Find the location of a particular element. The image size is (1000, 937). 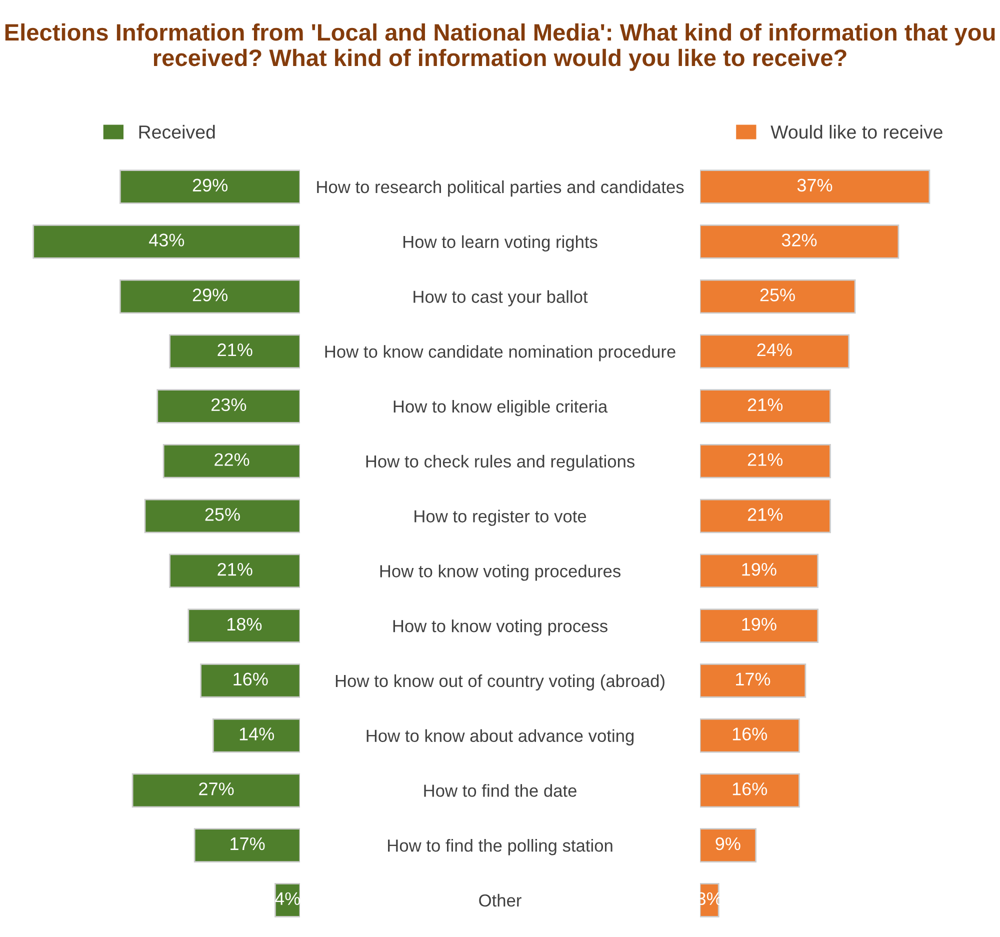

y-tick-label: How to learn voting rights is located at coordinates (500, 243).